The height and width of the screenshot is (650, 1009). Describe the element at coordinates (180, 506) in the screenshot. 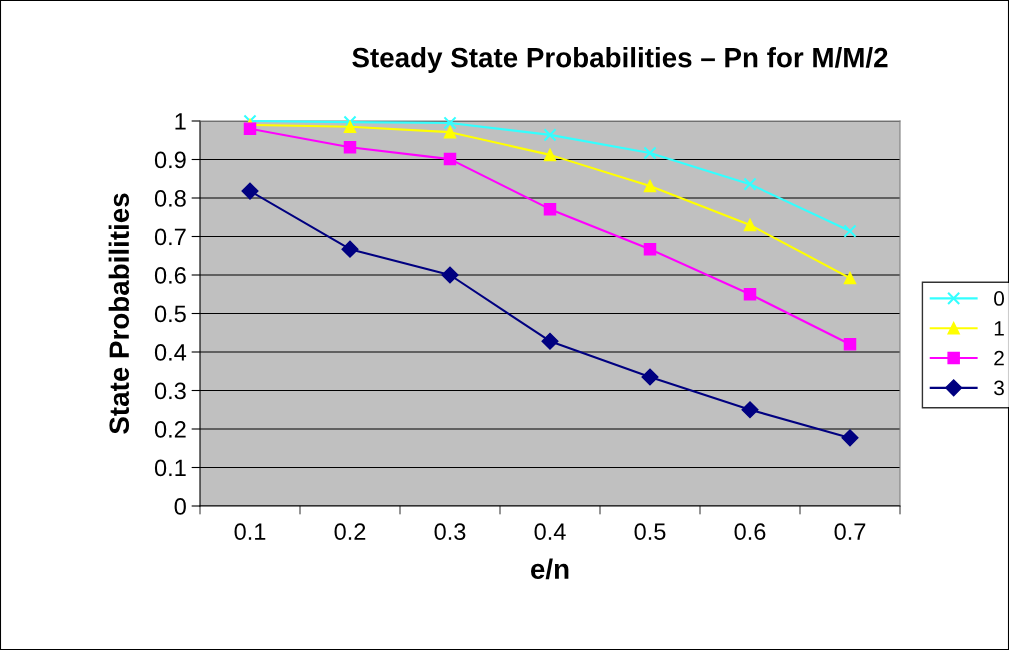

I see `y-tick-label: 0` at that location.